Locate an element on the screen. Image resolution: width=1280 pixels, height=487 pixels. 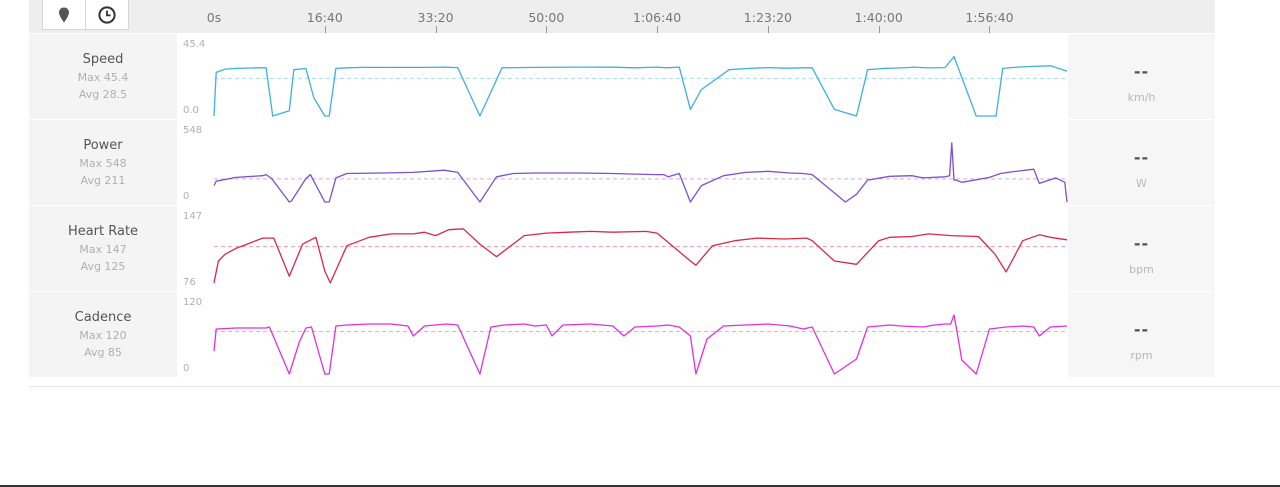
current-value-panel: -- W is located at coordinates (1141, 162).